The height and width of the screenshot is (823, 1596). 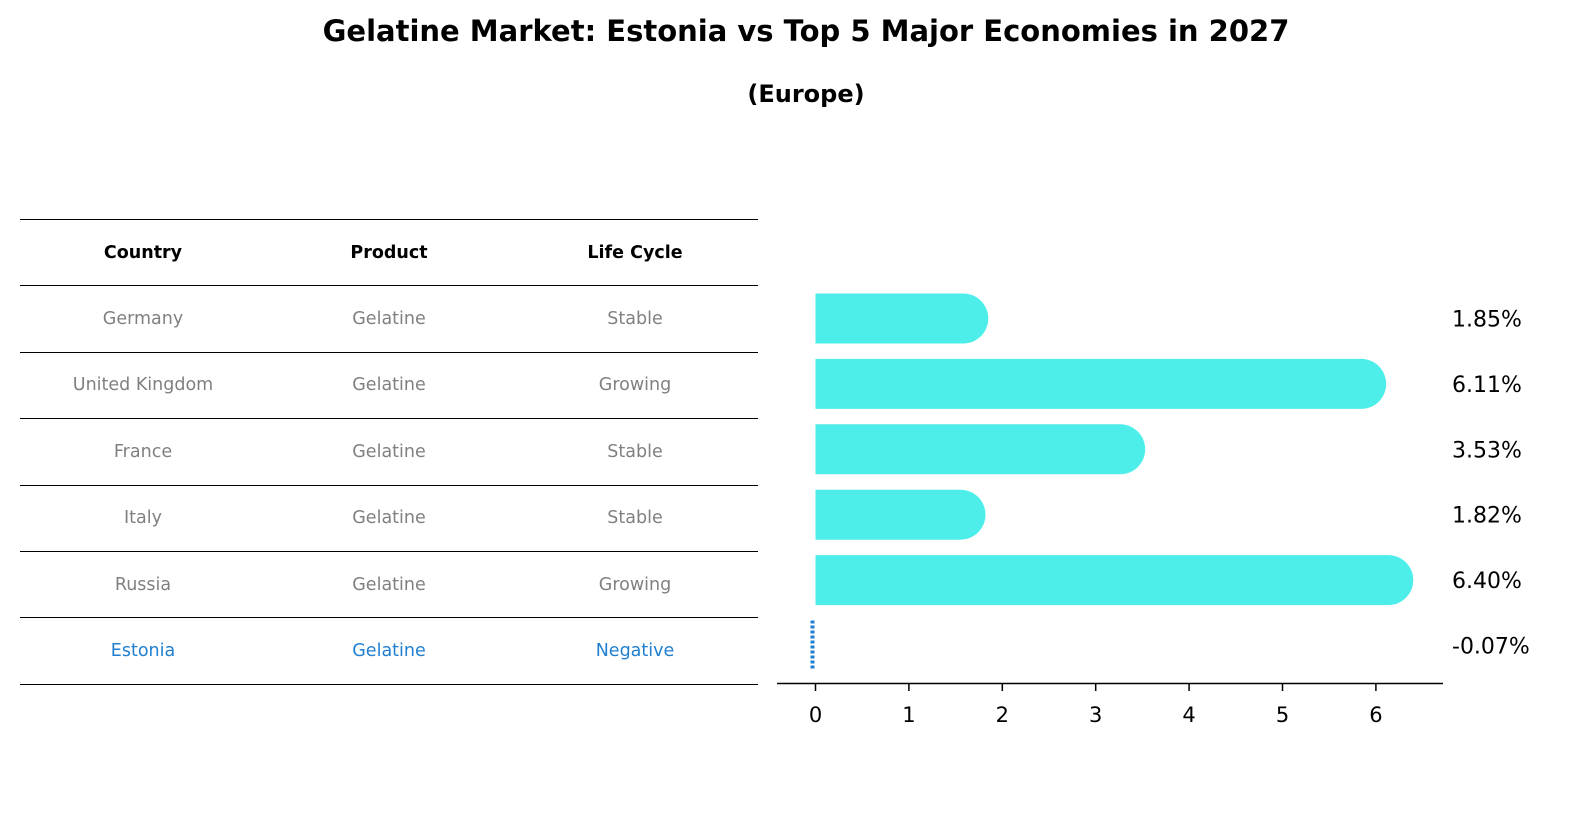 I want to click on table-row: France Gelatine Stable, so click(x=389, y=452).